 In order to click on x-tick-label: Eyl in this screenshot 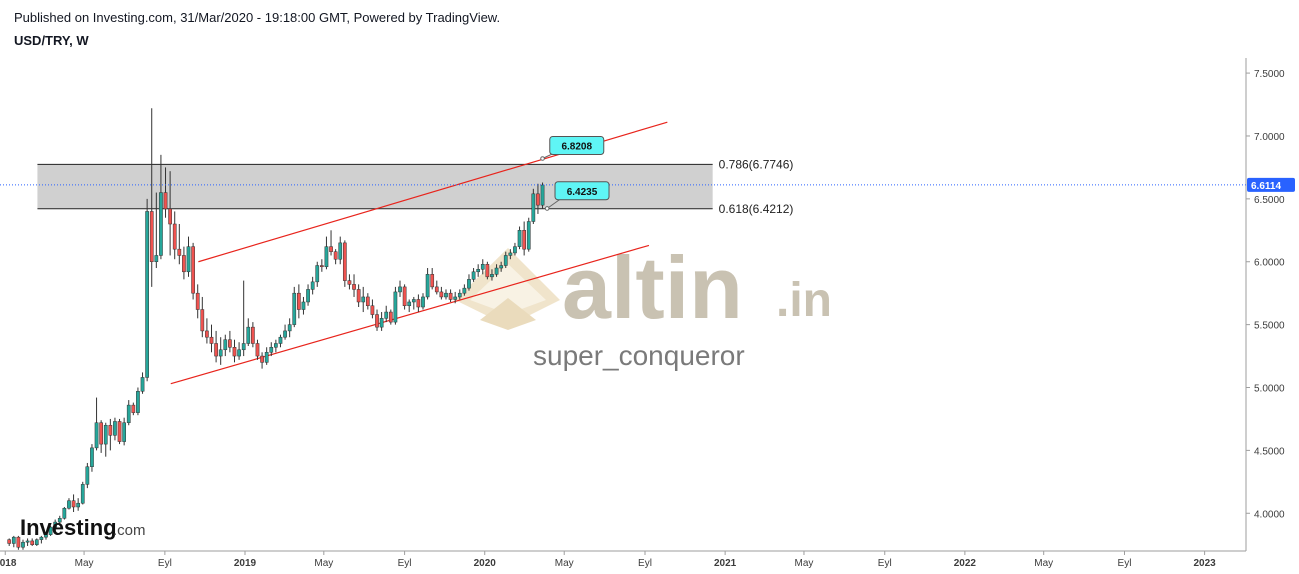, I will do `click(165, 563)`.